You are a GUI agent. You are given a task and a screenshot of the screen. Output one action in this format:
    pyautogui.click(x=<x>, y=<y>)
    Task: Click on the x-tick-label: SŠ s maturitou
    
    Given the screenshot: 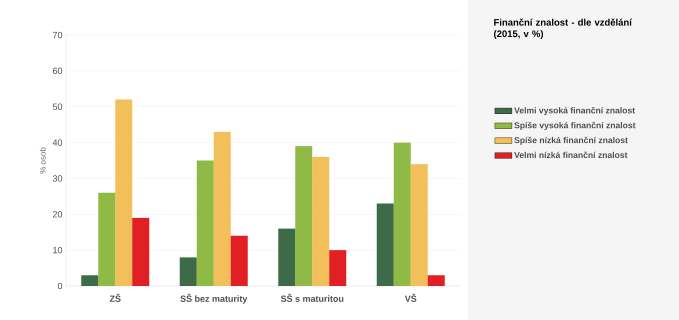 What is the action you would take?
    pyautogui.click(x=312, y=298)
    